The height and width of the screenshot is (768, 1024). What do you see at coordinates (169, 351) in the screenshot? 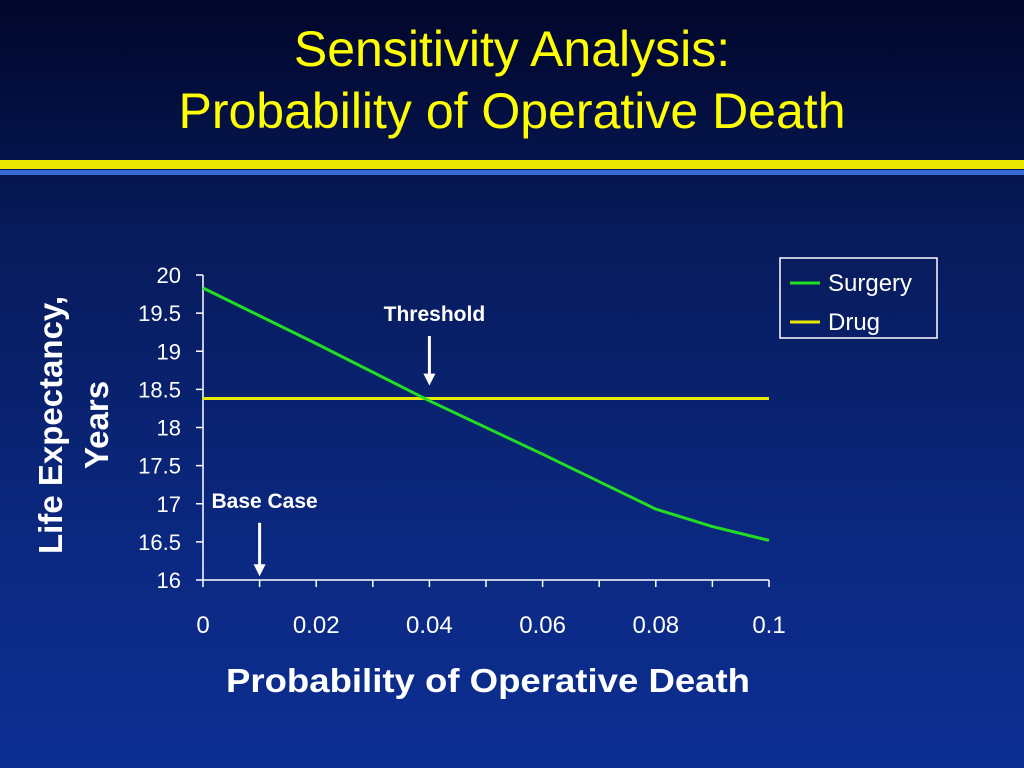
I see `y-tick-label: 19` at bounding box center [169, 351].